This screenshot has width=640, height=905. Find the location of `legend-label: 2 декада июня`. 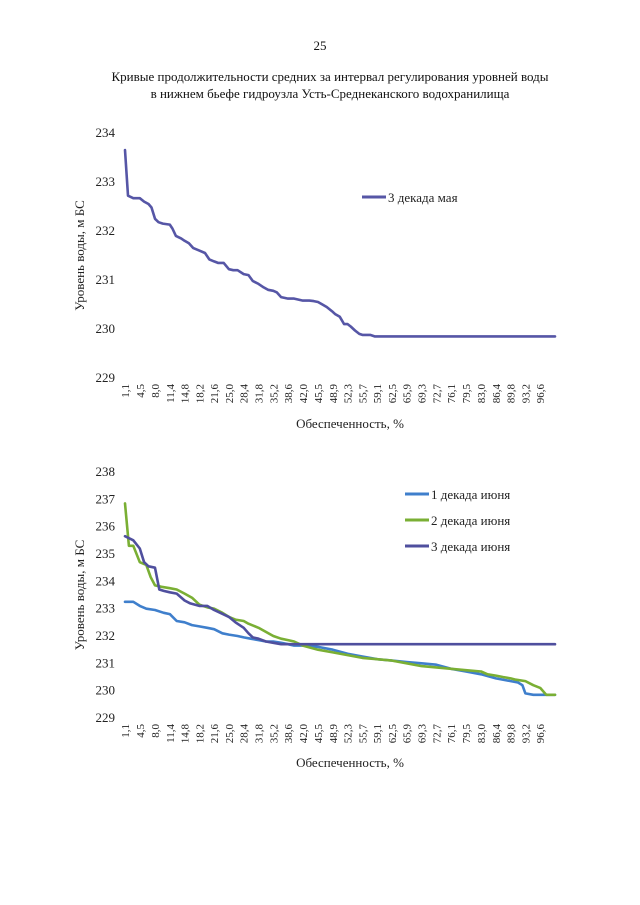

legend-label: 2 декада июня is located at coordinates (470, 520).